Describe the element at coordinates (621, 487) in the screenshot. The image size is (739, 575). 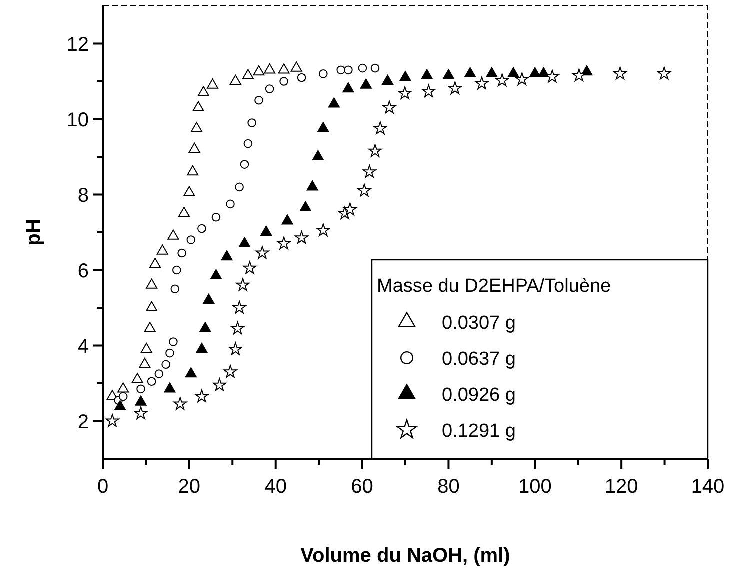
I see `x-tick-label: 120` at that location.